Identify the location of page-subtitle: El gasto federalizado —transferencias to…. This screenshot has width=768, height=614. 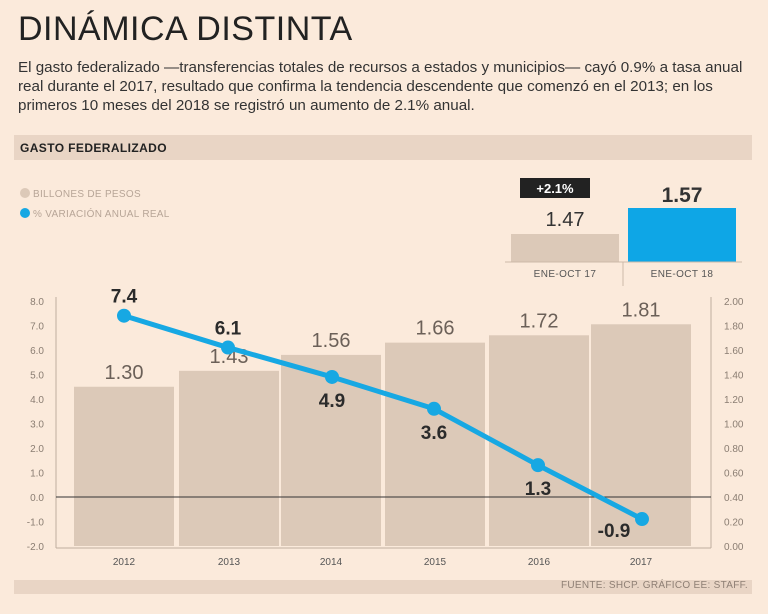
(380, 86).